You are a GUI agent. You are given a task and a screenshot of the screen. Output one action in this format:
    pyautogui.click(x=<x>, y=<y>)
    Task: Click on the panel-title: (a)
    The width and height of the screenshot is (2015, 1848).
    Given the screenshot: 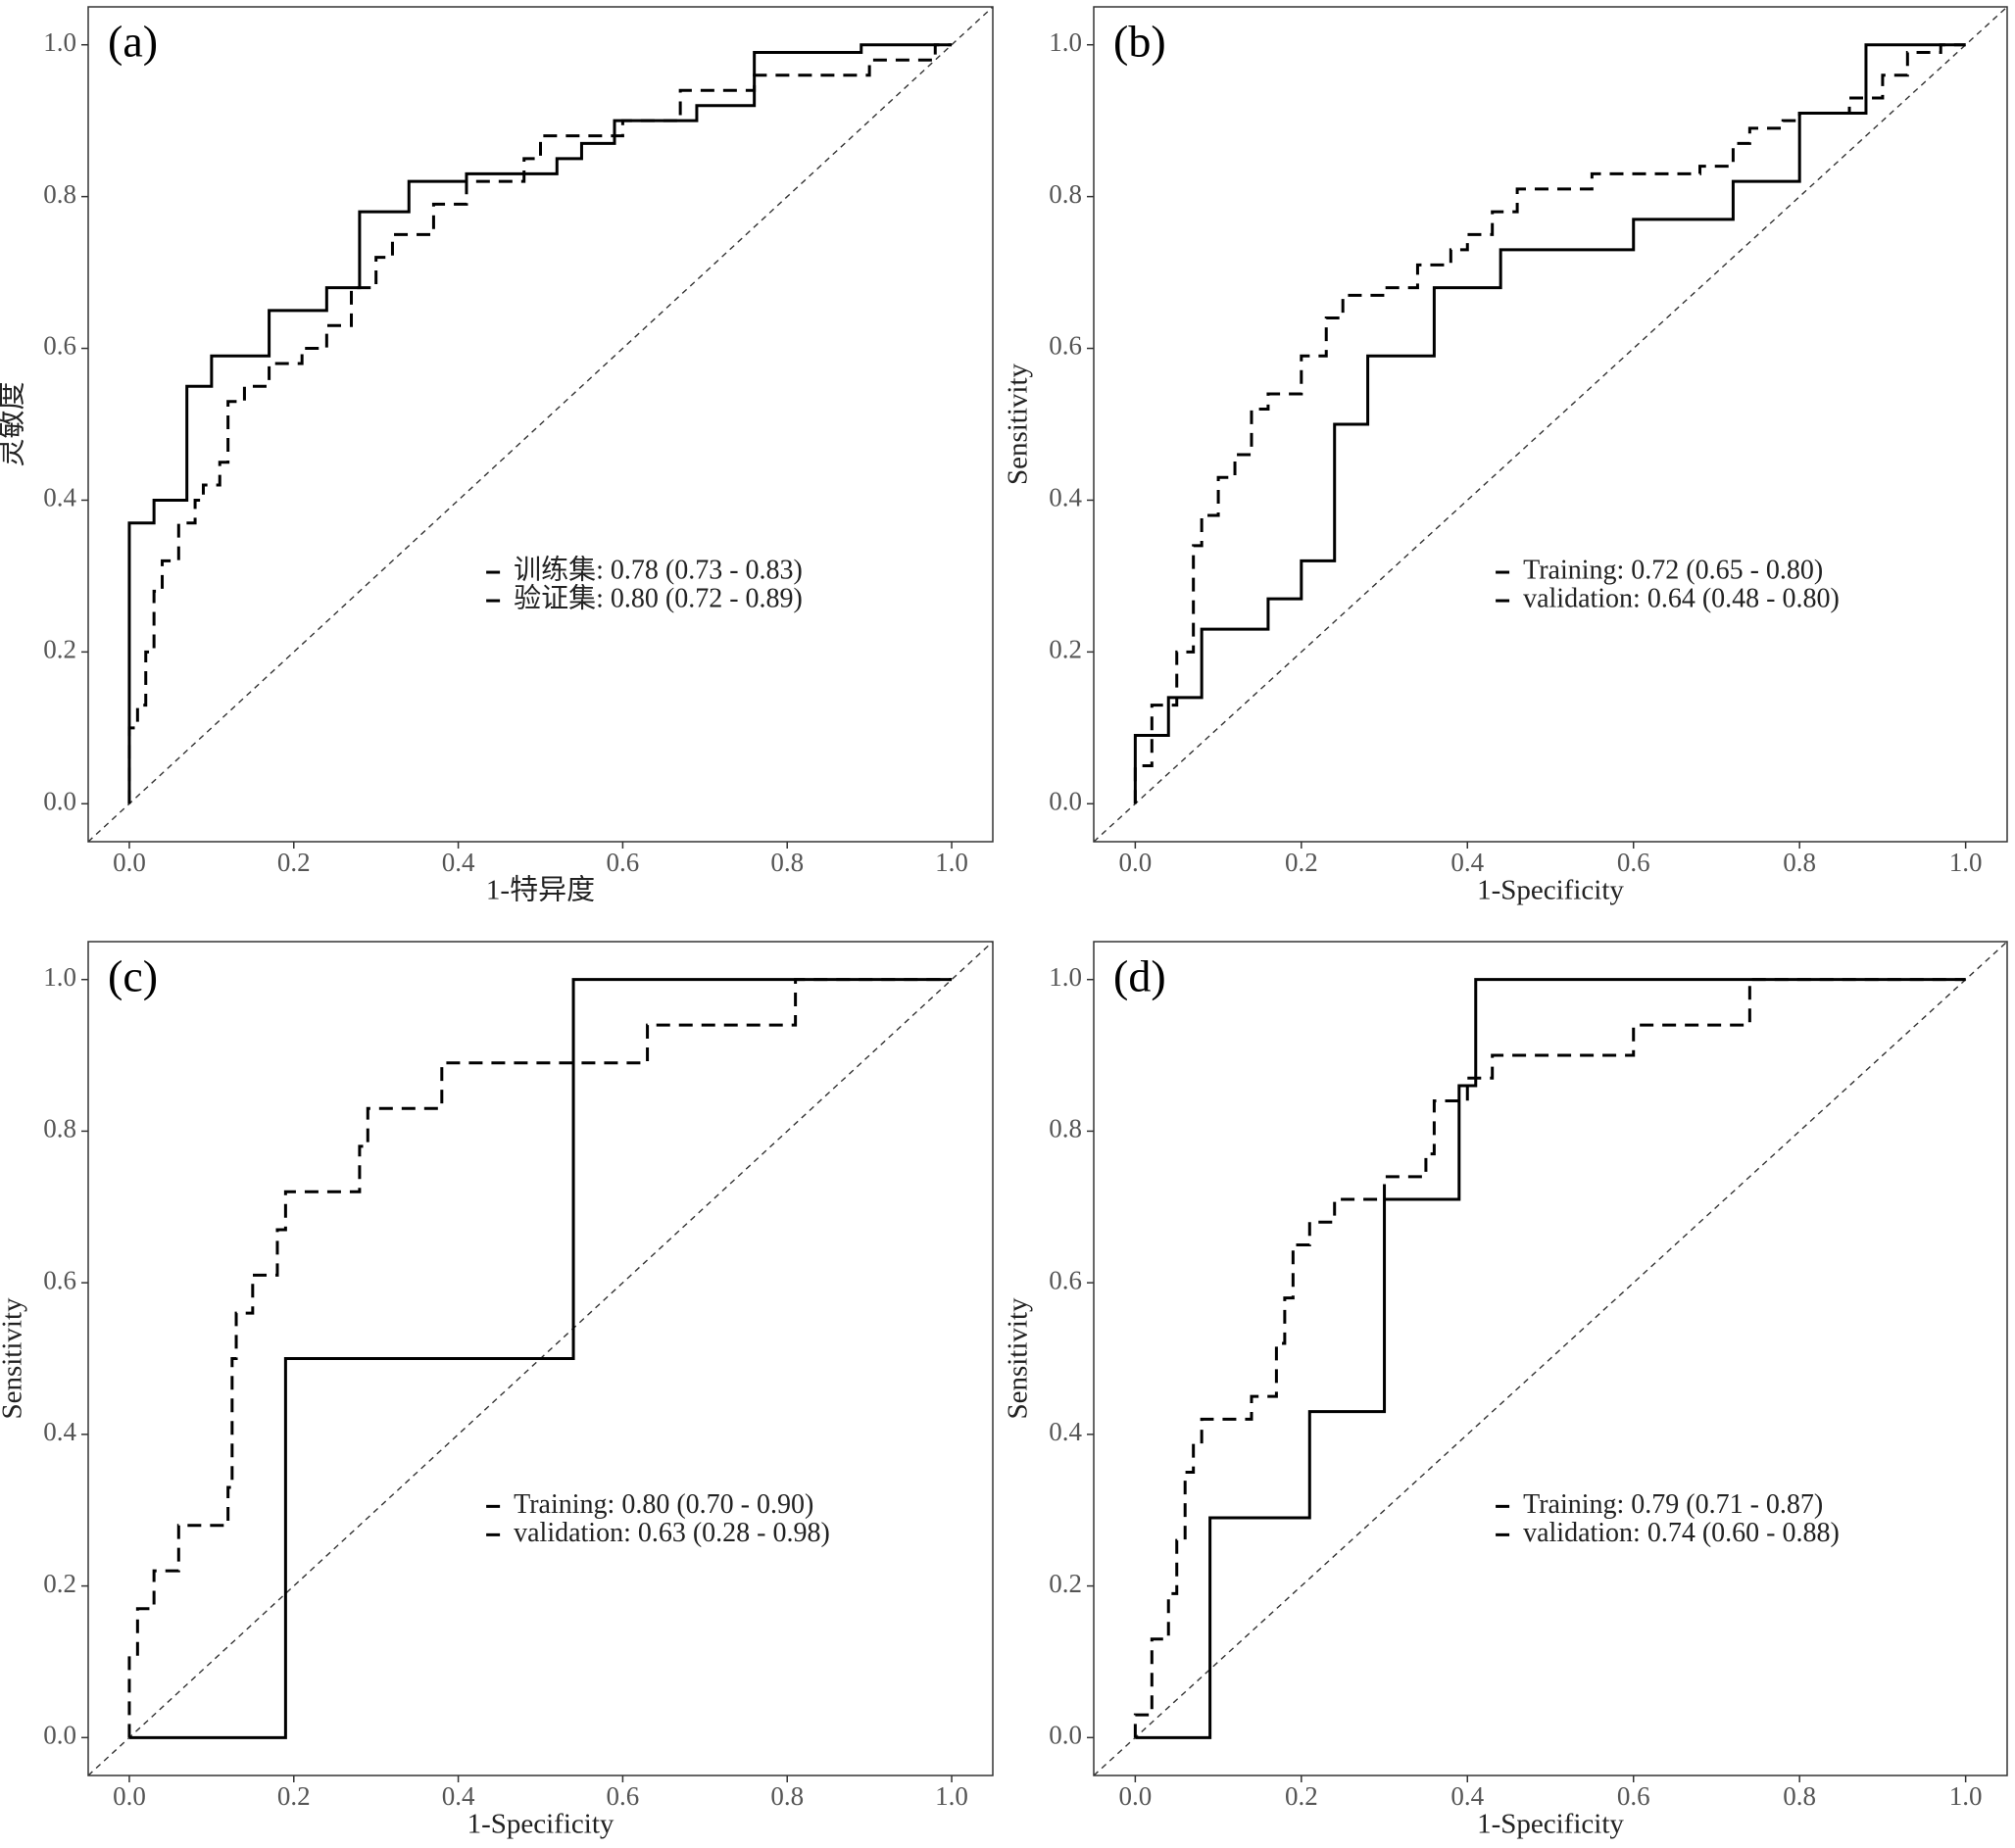 What is the action you would take?
    pyautogui.click(x=133, y=42)
    